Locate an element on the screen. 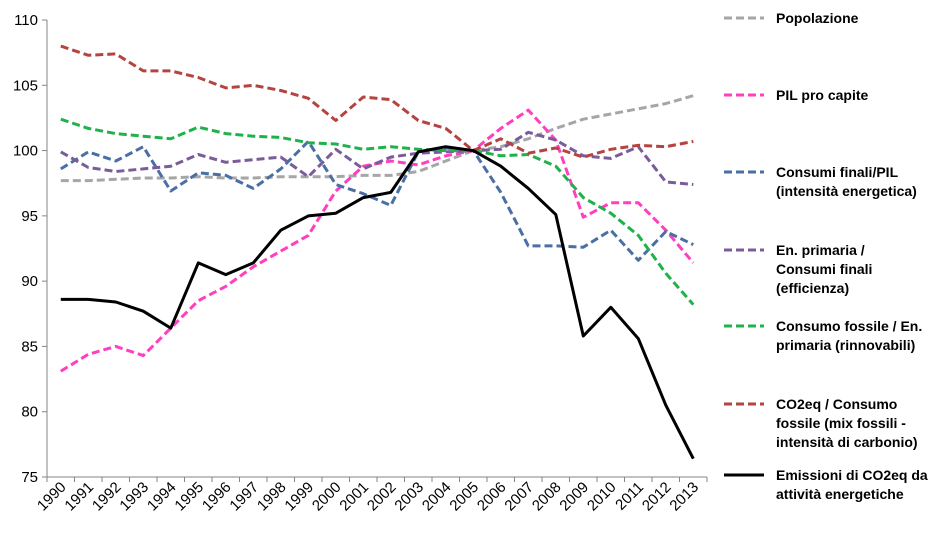 This screenshot has height=538, width=949. x-tick-label: 1992 is located at coordinates (107, 497).